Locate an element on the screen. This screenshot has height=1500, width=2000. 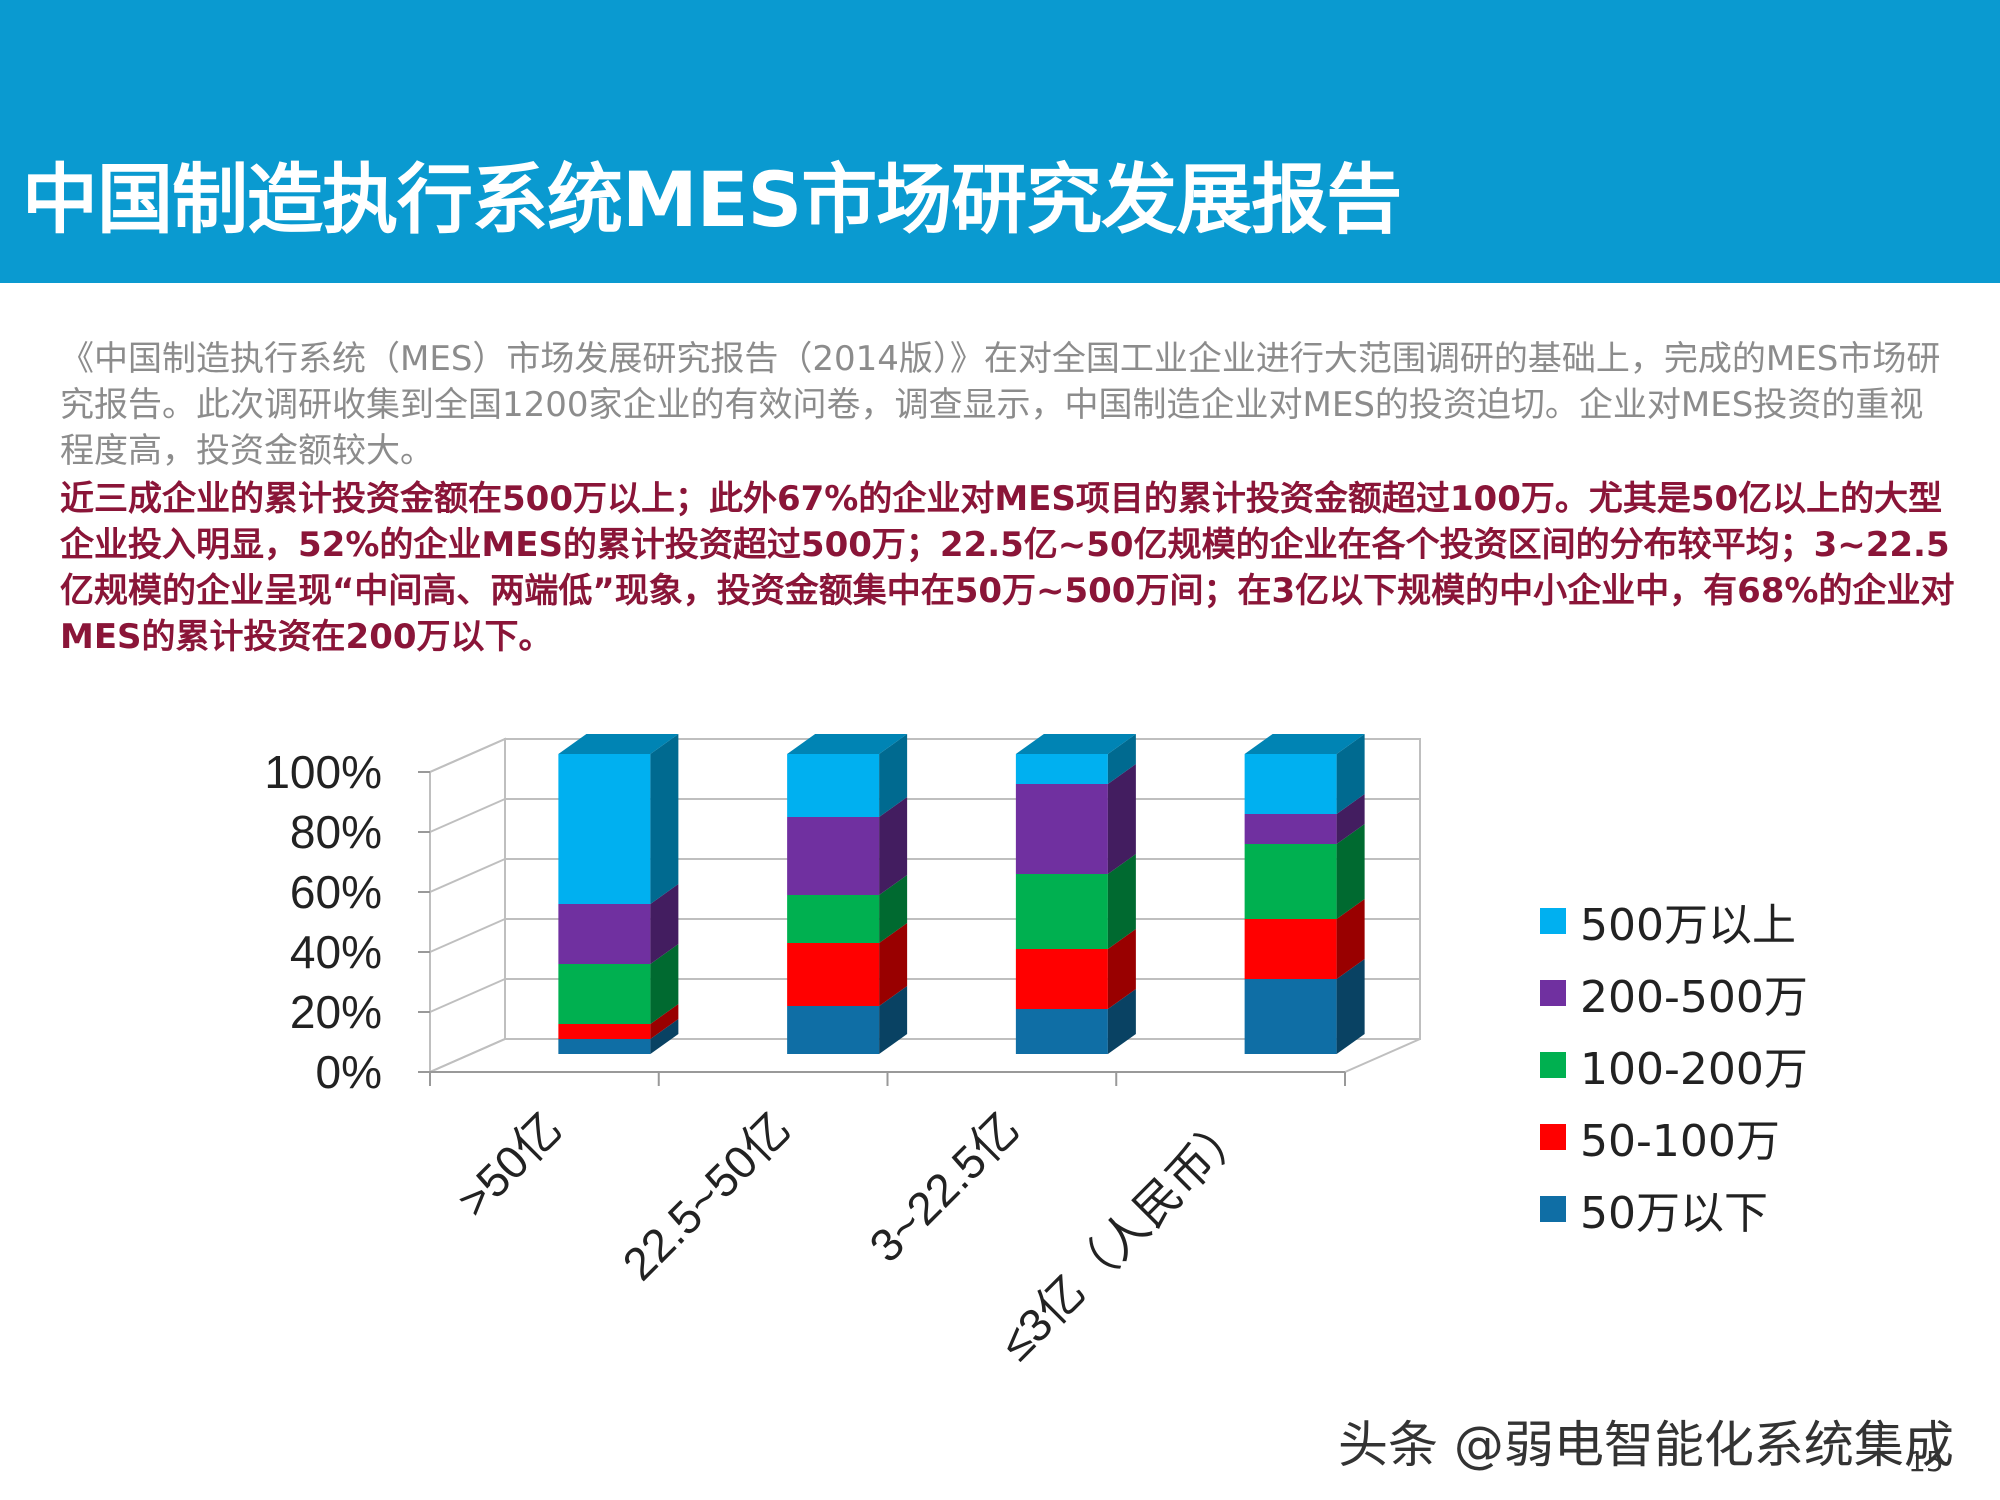
y-tick-label: 100% is located at coordinates (323, 772).